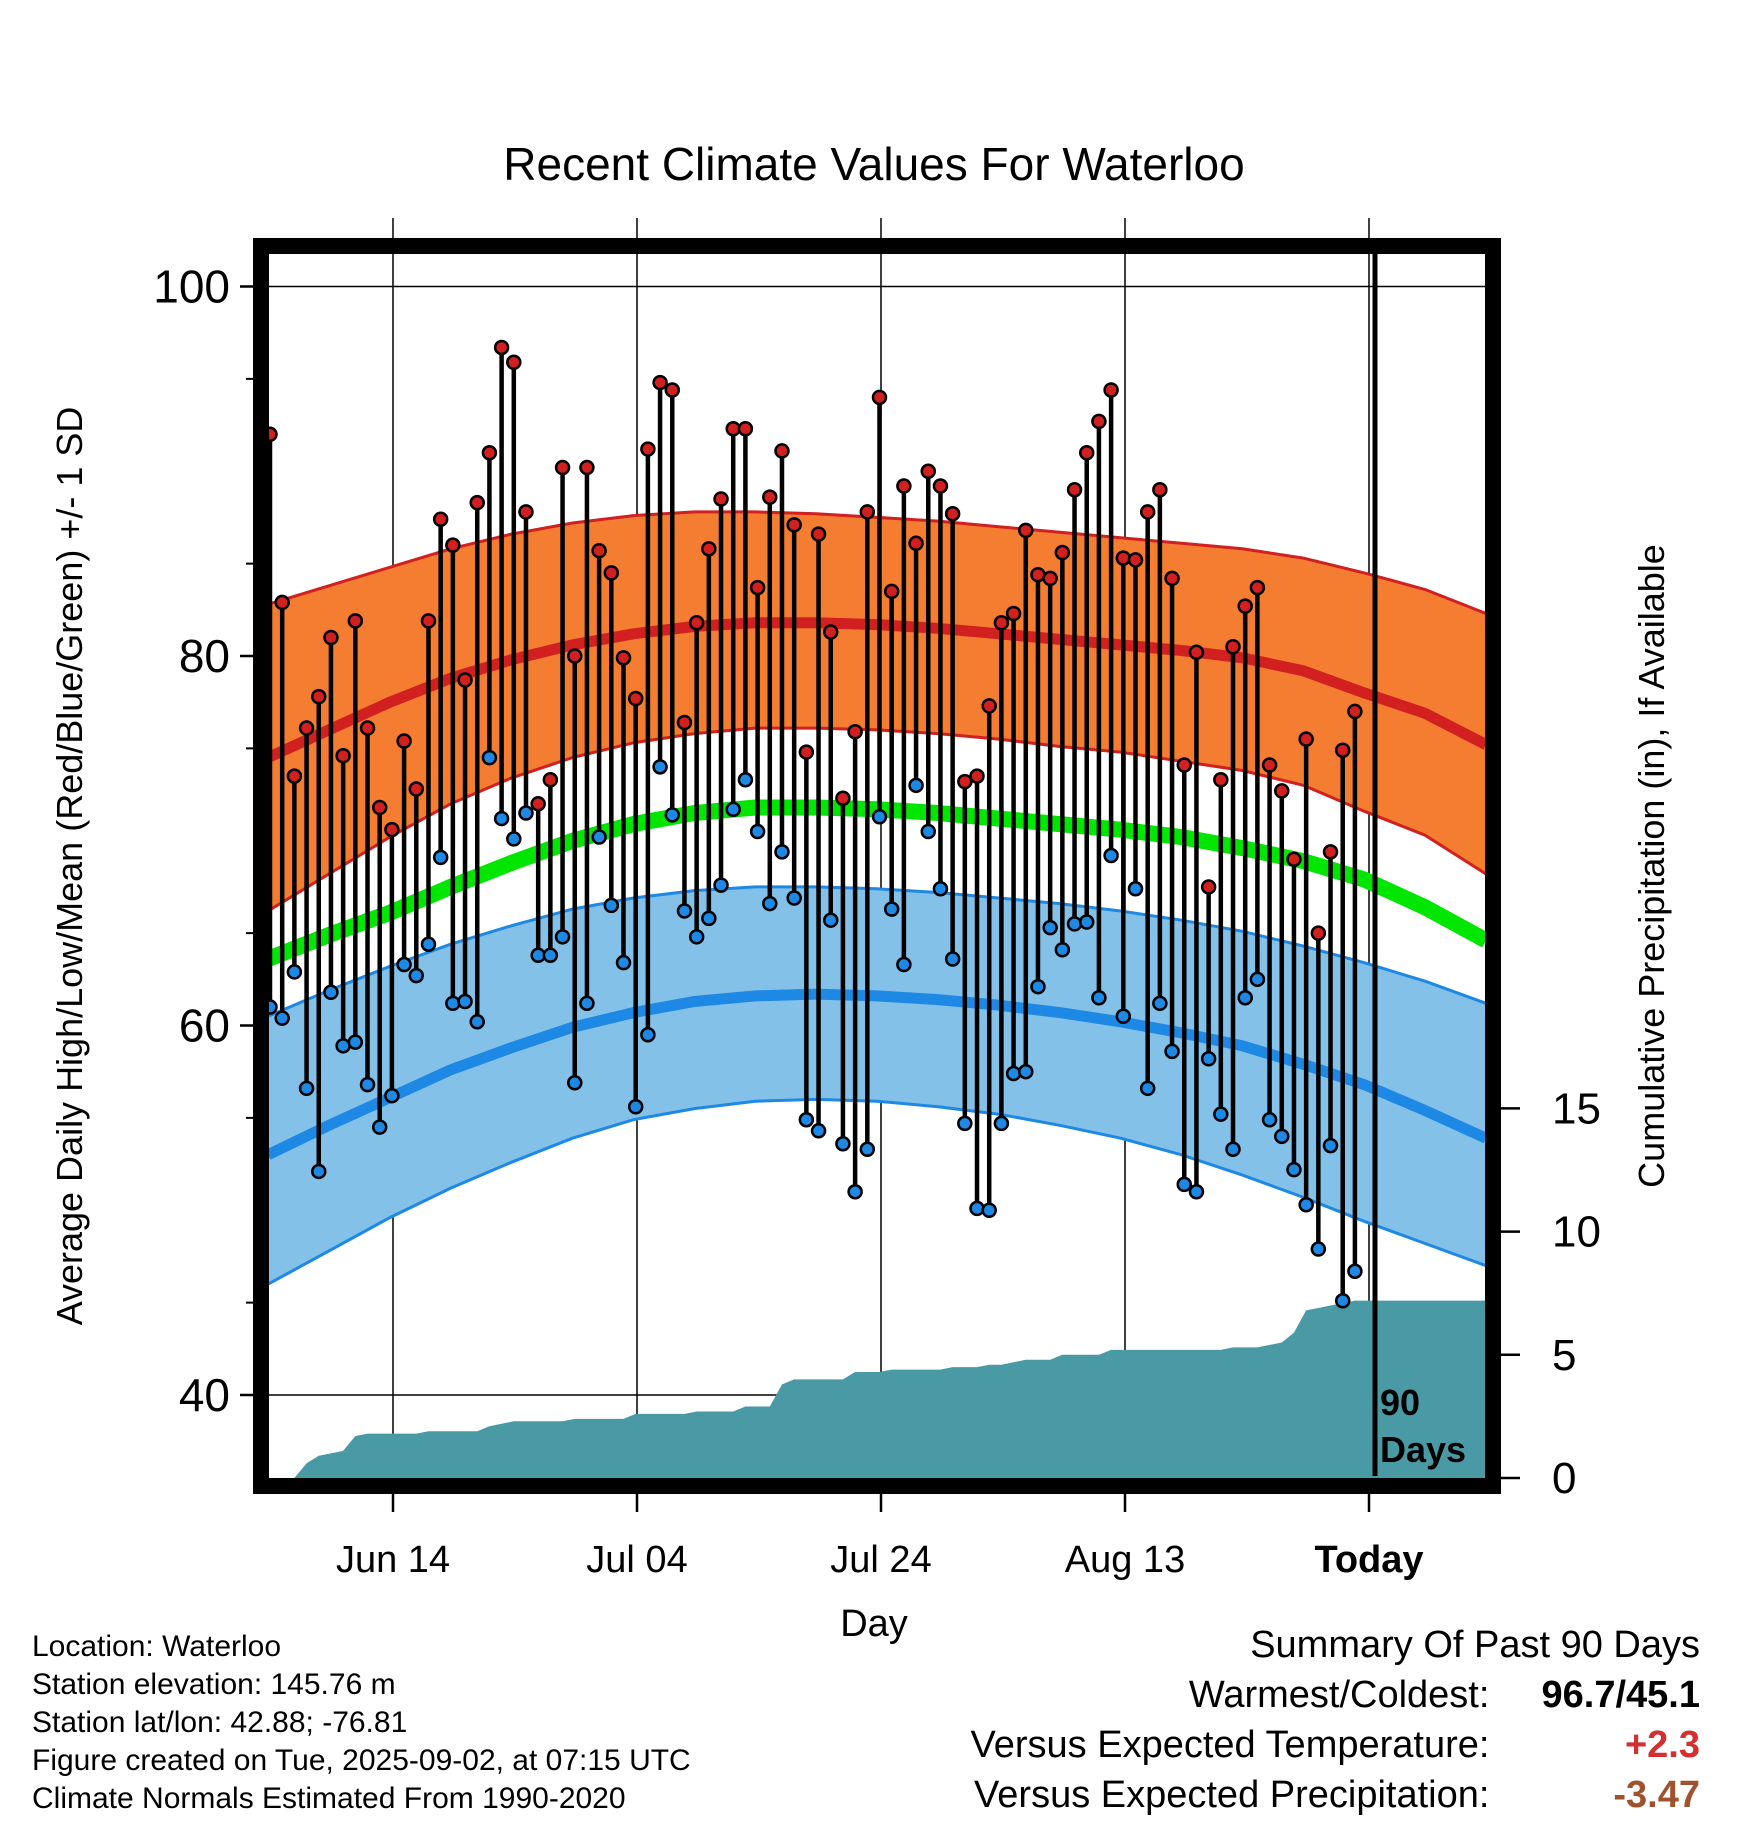  I want to click on x-axis-label: Day, so click(874, 1624).